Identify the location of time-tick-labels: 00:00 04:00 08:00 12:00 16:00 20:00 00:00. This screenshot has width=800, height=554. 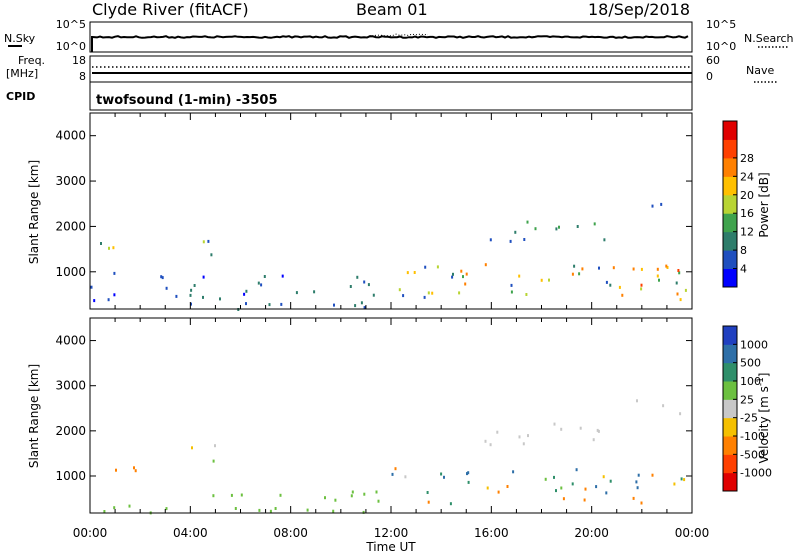
(391, 533).